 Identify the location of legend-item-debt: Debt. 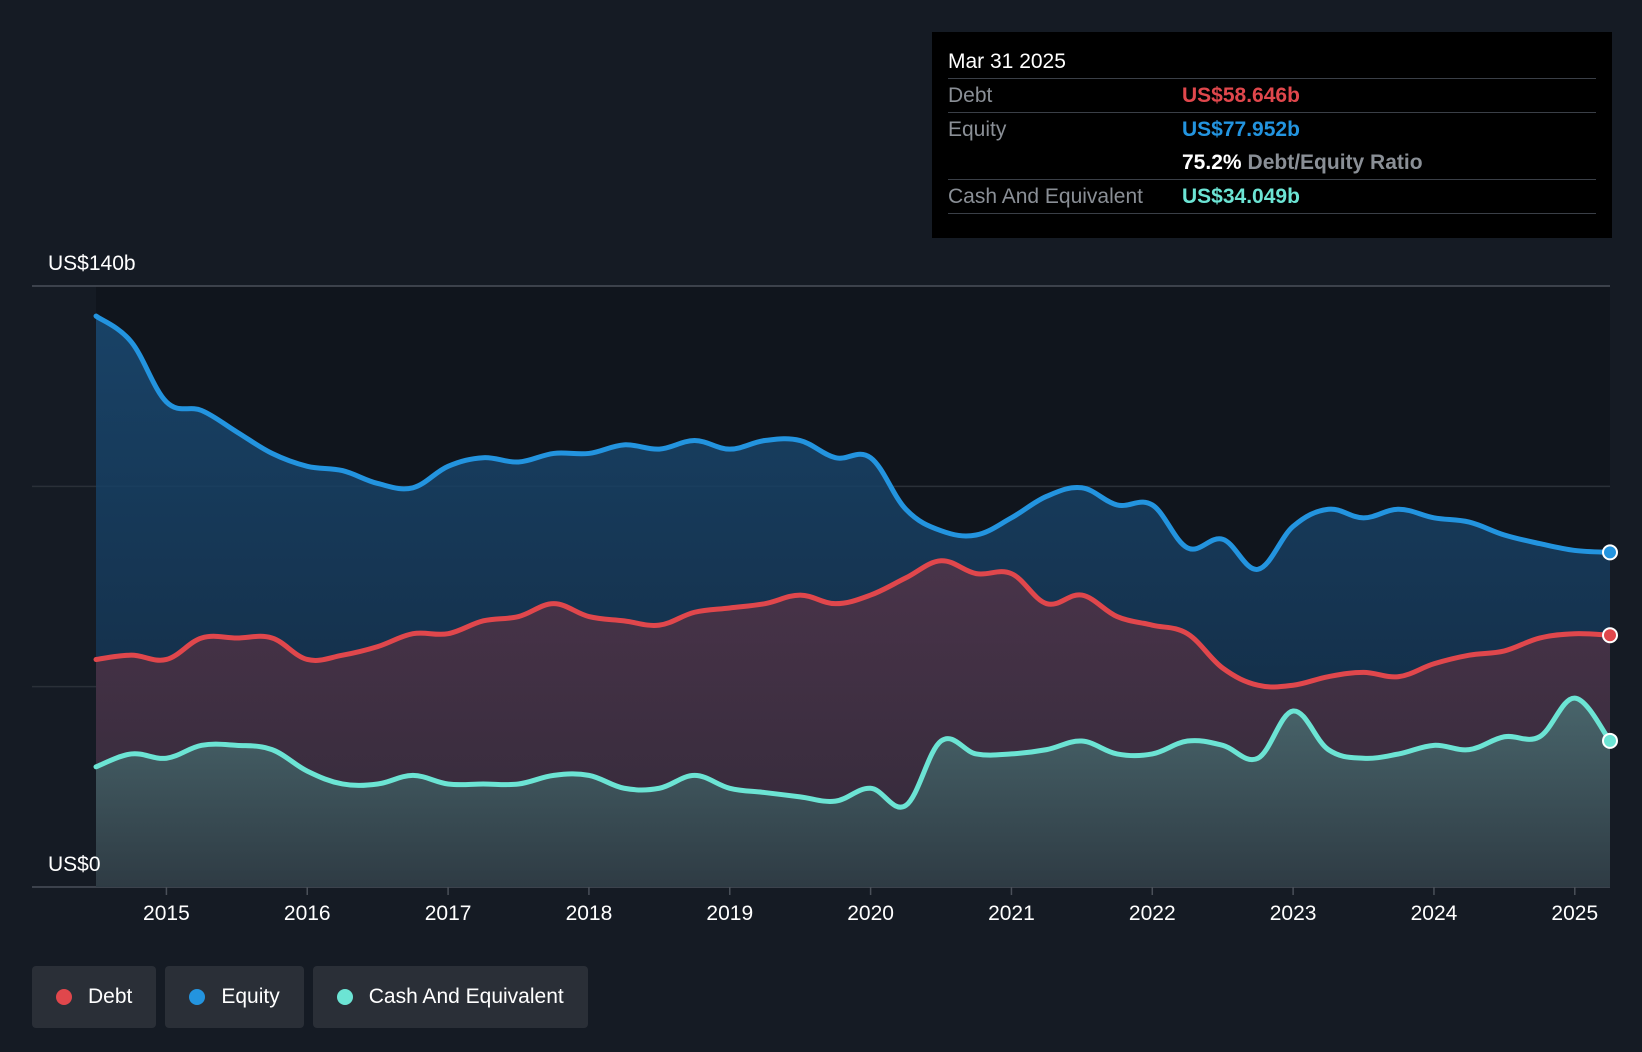
(94, 997).